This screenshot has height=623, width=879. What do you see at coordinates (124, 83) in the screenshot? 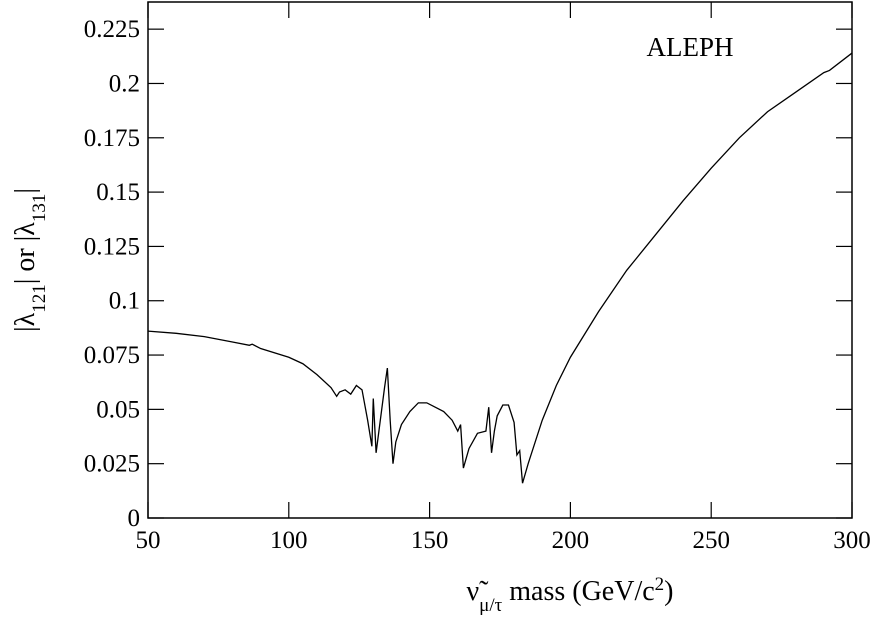
I see `y-tick-label: 0.2` at bounding box center [124, 83].